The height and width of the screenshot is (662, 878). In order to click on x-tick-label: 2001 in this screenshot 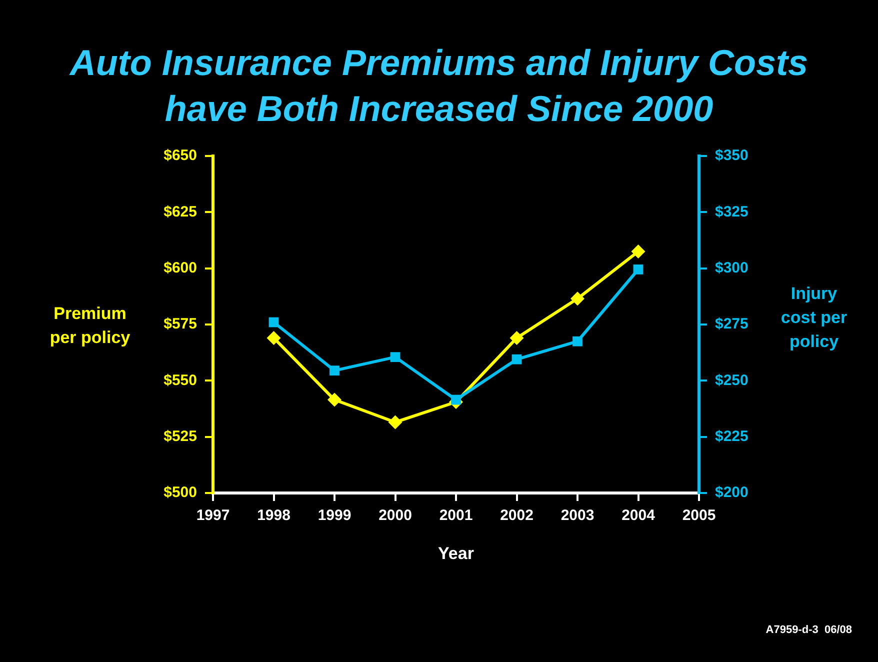, I will do `click(456, 515)`.